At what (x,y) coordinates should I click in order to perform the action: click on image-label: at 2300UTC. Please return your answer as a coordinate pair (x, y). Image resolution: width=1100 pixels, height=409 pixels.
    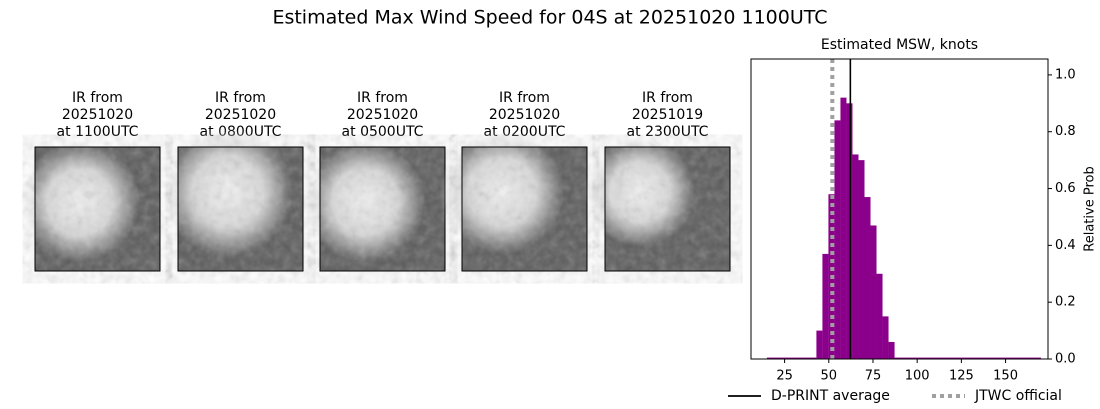
    Looking at the image, I should click on (668, 132).